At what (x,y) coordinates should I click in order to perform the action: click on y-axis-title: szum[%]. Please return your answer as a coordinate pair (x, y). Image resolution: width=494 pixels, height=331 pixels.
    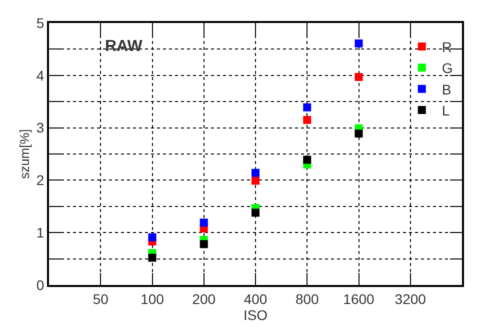
    Looking at the image, I should click on (24, 154).